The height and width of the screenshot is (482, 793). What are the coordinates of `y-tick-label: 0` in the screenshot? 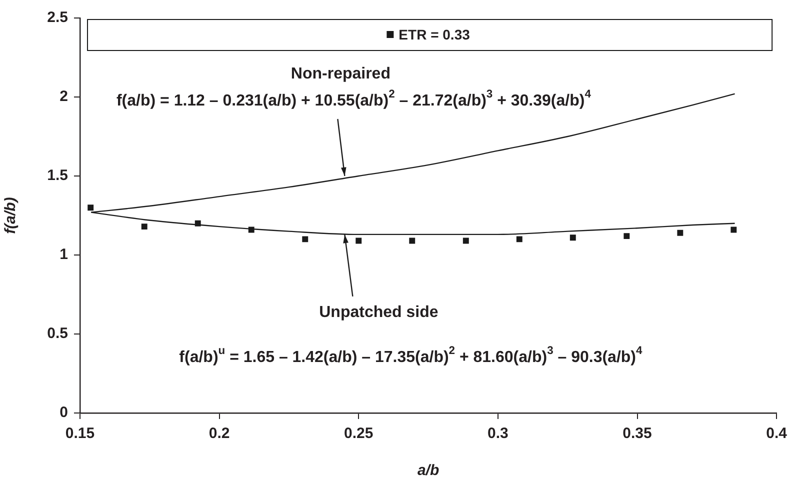 It's located at (64, 413).